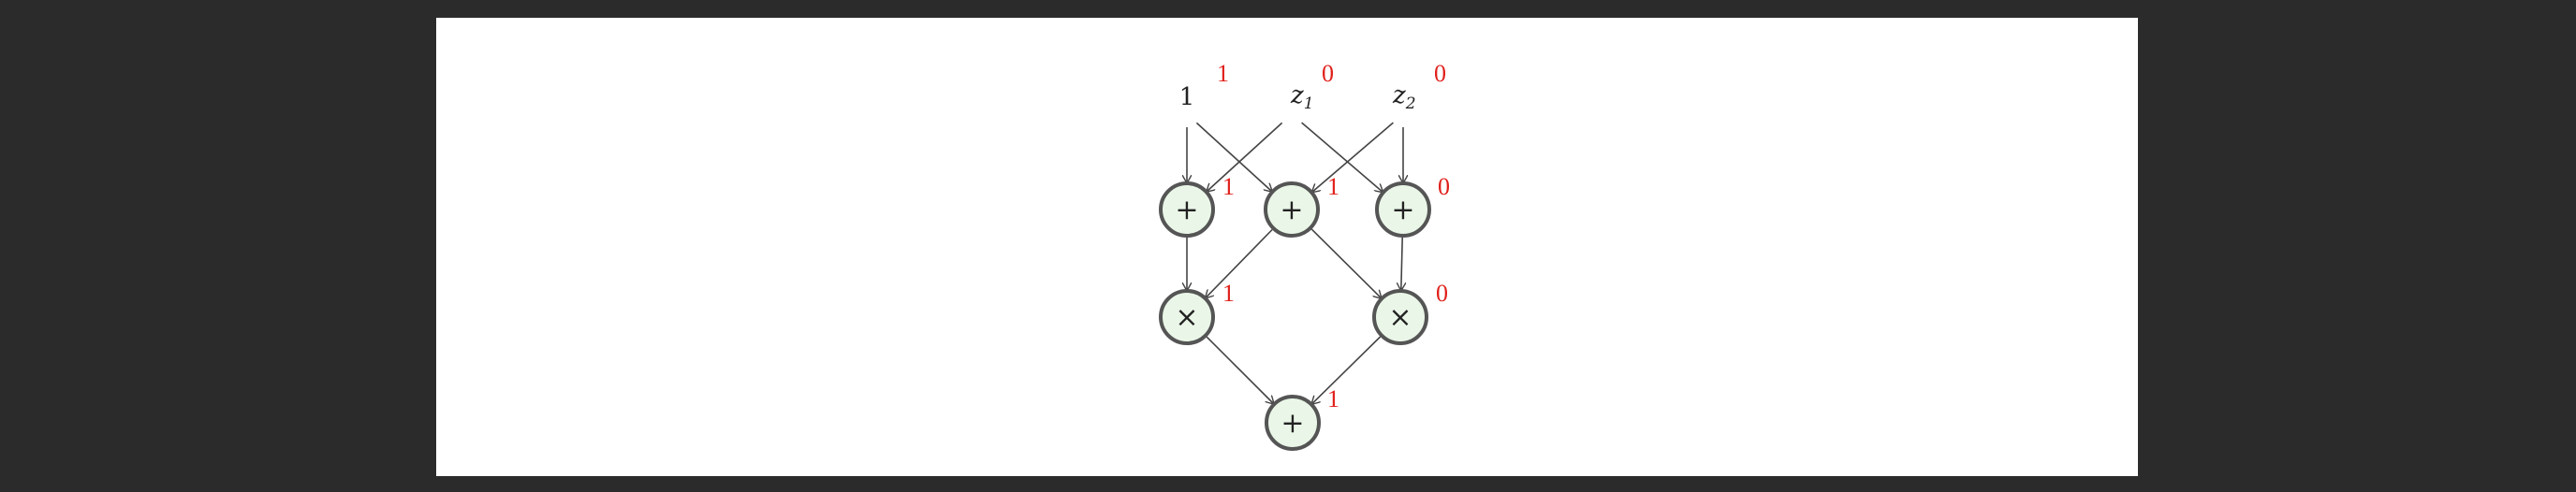 The image size is (2576, 492). I want to click on plus-node-1-op: +, so click(1186, 210).